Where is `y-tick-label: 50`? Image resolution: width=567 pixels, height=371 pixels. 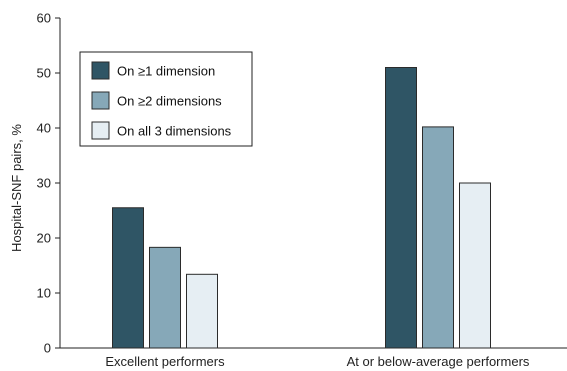
y-tick-label: 50 is located at coordinates (44, 73).